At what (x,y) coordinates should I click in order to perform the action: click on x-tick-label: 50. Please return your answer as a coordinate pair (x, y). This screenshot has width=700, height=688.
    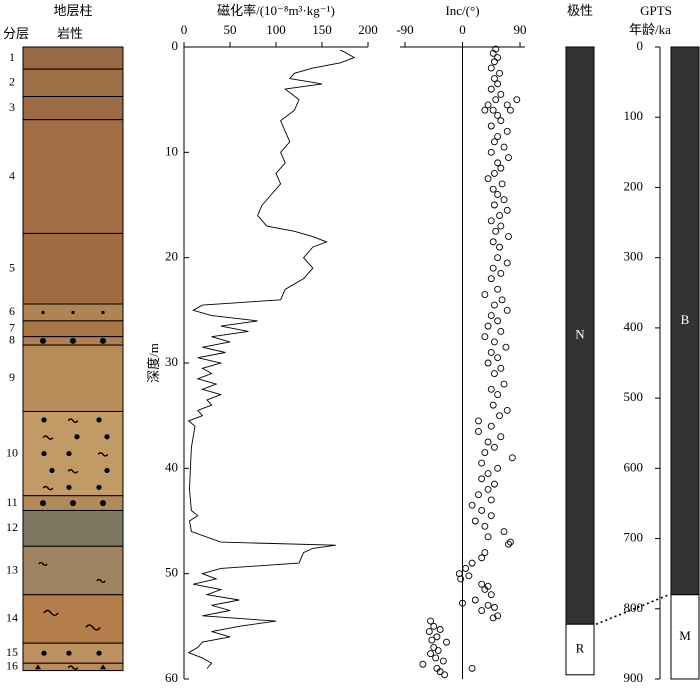
    Looking at the image, I should click on (230, 29).